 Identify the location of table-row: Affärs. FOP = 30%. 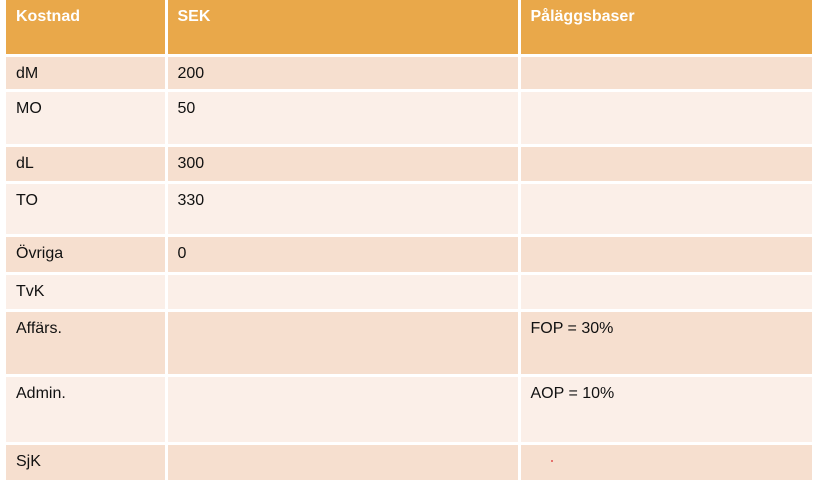
(409, 343).